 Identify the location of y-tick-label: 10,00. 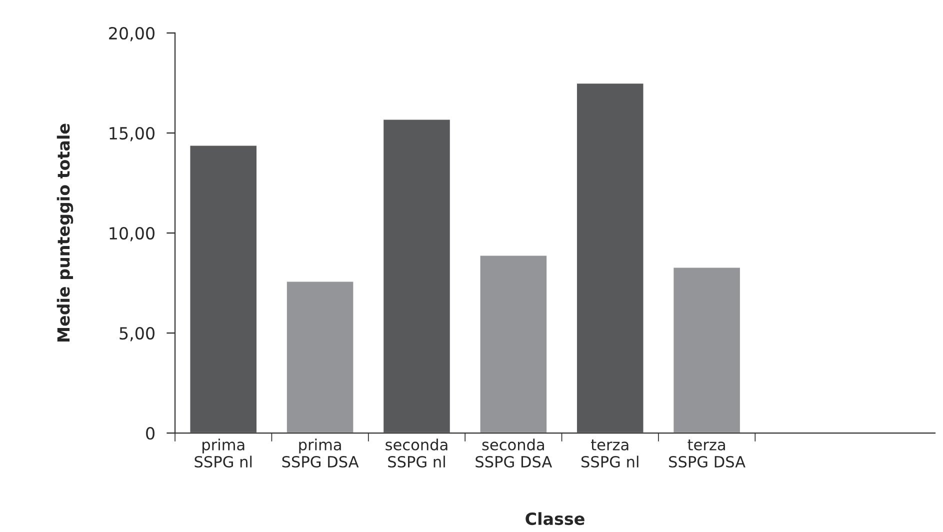
(132, 234).